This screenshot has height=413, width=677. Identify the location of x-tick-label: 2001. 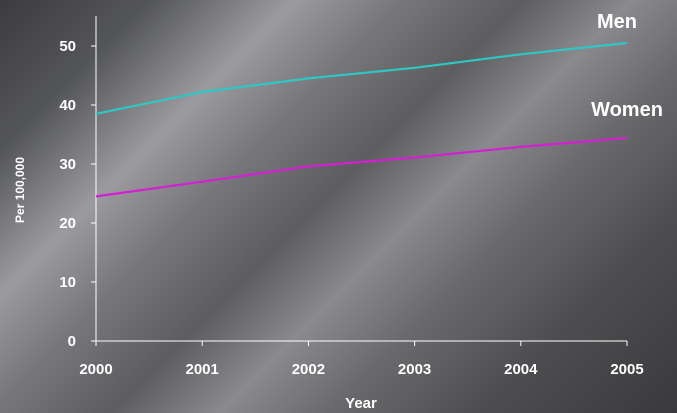
(202, 369).